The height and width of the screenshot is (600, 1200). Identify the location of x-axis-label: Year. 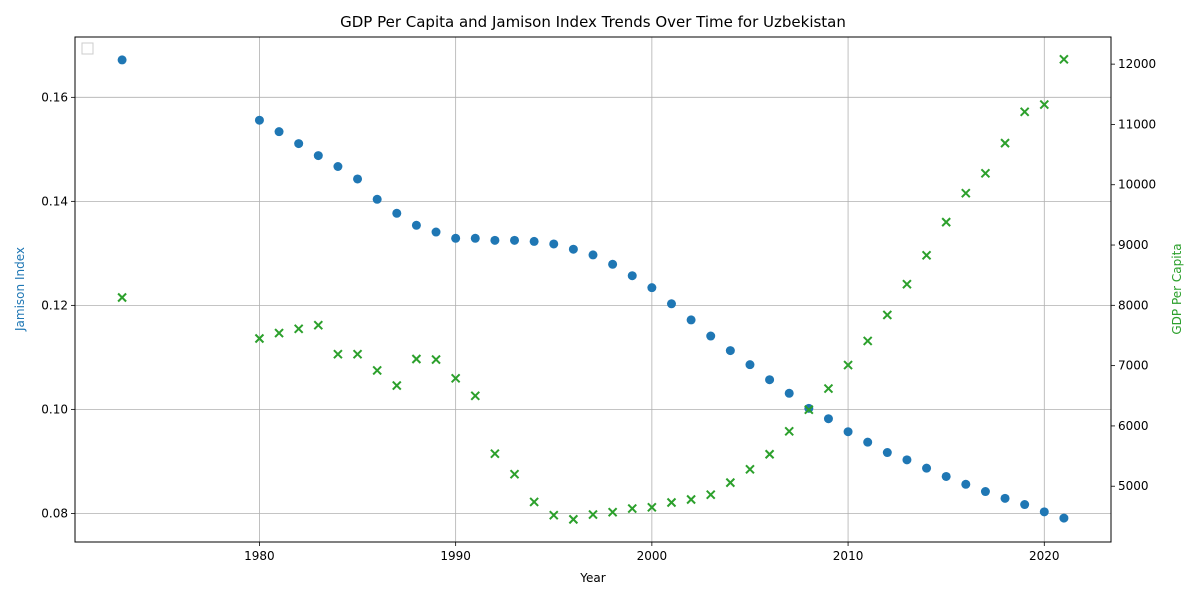
(592, 578).